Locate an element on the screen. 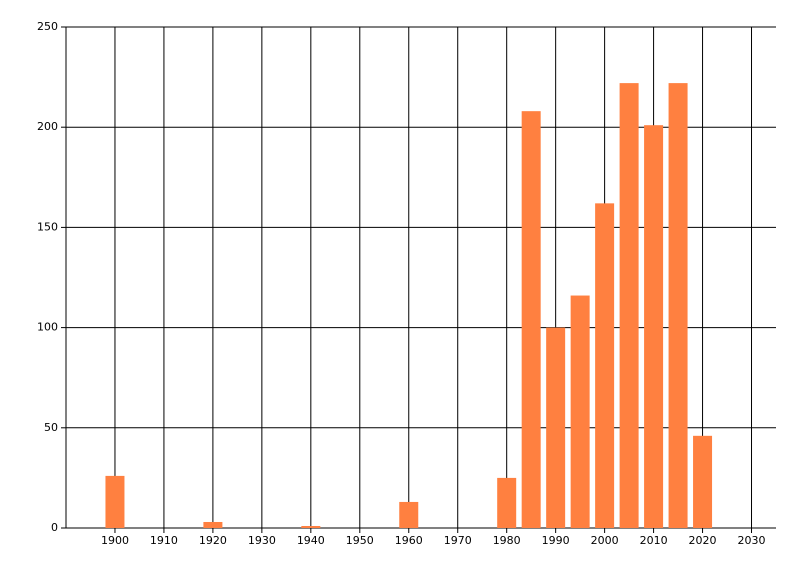 Image resolution: width=800 pixels, height=576 pixels. x-tick-label: 1900 is located at coordinates (115, 540).